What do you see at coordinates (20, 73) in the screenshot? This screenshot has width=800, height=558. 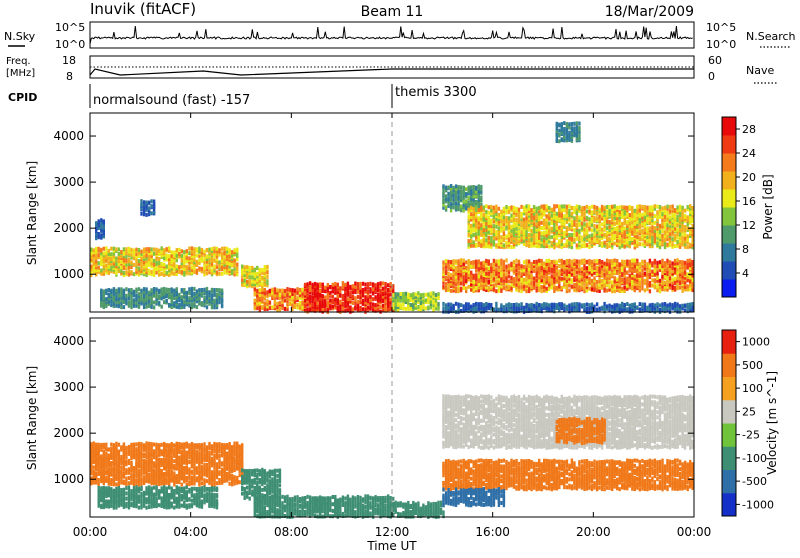 I see `freq-unit-label: [MHz]` at bounding box center [20, 73].